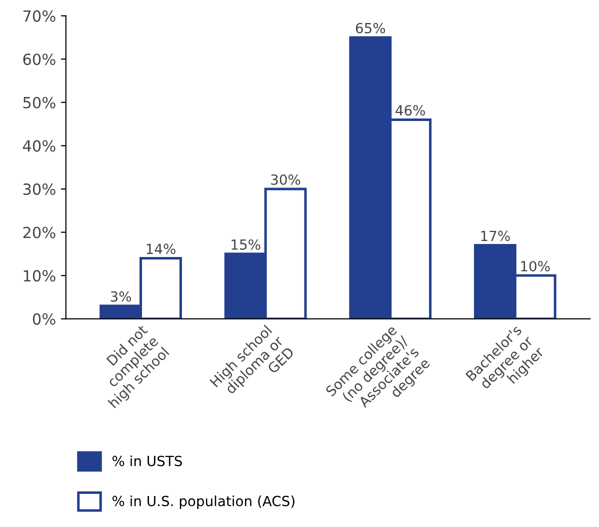  Describe the element at coordinates (39, 146) in the screenshot. I see `y-tick-label: 40%` at that location.